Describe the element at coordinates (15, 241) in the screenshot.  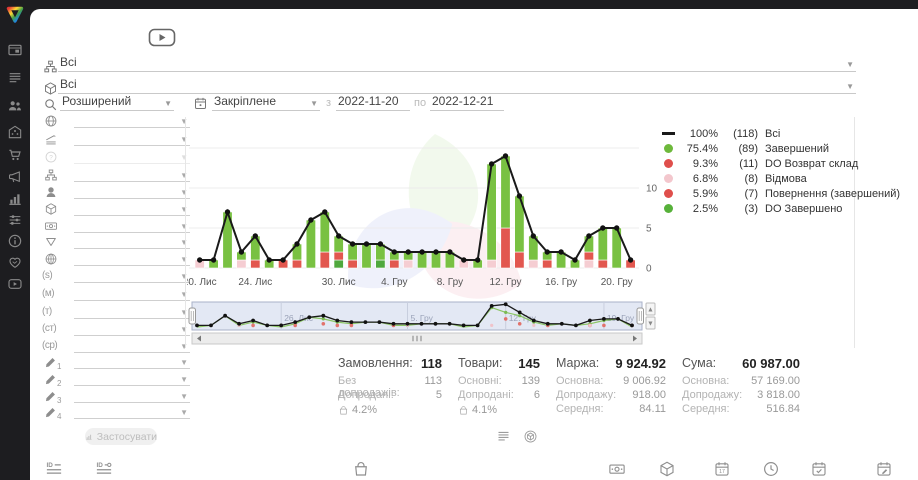
I see `sidebar-item-info` at that location.